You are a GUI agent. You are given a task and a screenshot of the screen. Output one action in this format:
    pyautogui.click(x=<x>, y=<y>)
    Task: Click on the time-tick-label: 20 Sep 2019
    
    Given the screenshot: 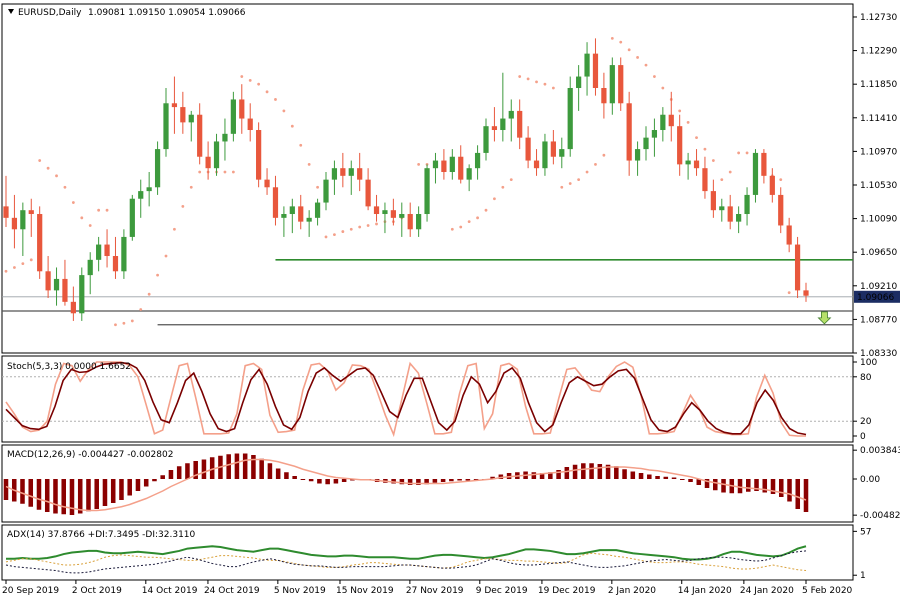 What is the action you would take?
    pyautogui.click(x=30, y=591)
    